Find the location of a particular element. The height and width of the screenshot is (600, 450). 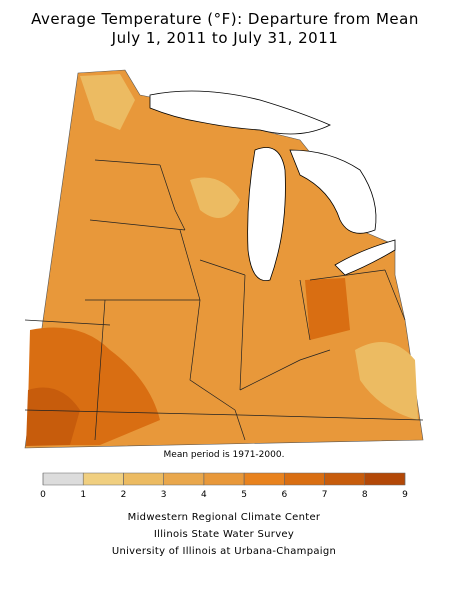

legend: 0 1 2 3 4 5 6 7 8 9 is located at coordinates (224, 486).